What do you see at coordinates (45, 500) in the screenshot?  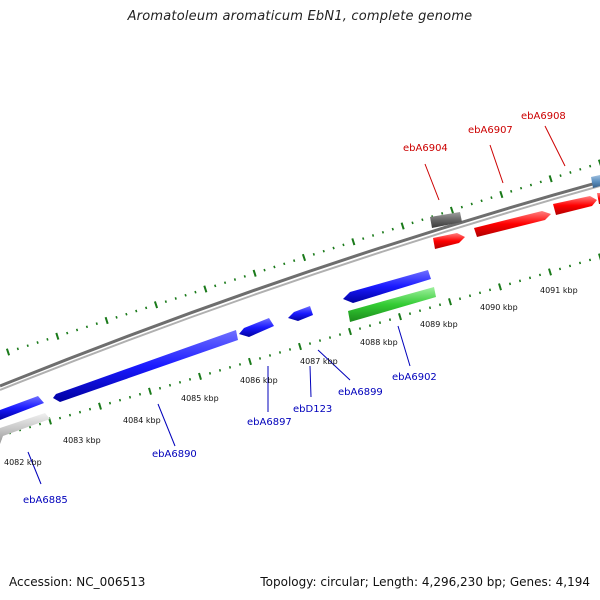 I see `locus-label-ebA6885: ebA6885` at bounding box center [45, 500].